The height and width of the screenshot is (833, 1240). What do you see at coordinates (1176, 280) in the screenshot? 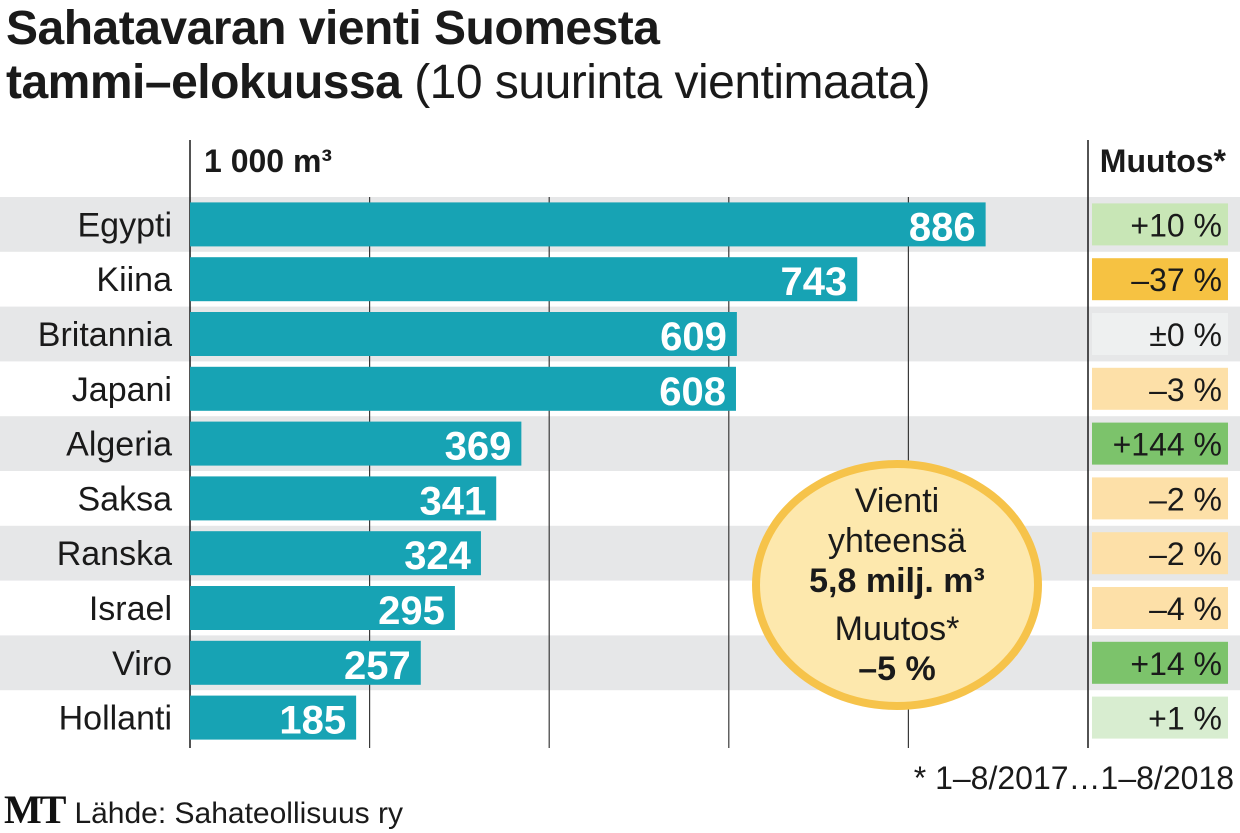
I see `change-value: –37 %` at bounding box center [1176, 280].